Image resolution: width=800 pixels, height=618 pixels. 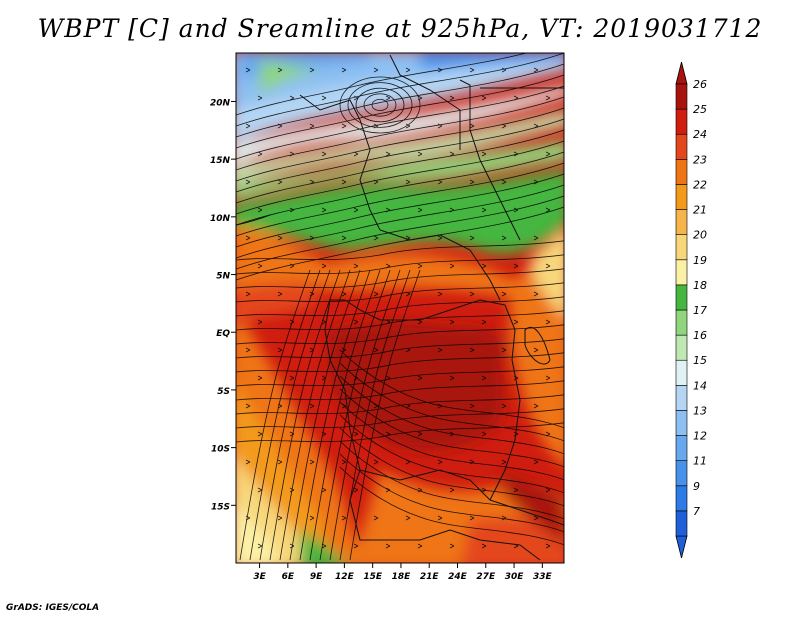 What do you see at coordinates (696, 486) in the screenshot?
I see `colorbar-label: 9` at bounding box center [696, 486].